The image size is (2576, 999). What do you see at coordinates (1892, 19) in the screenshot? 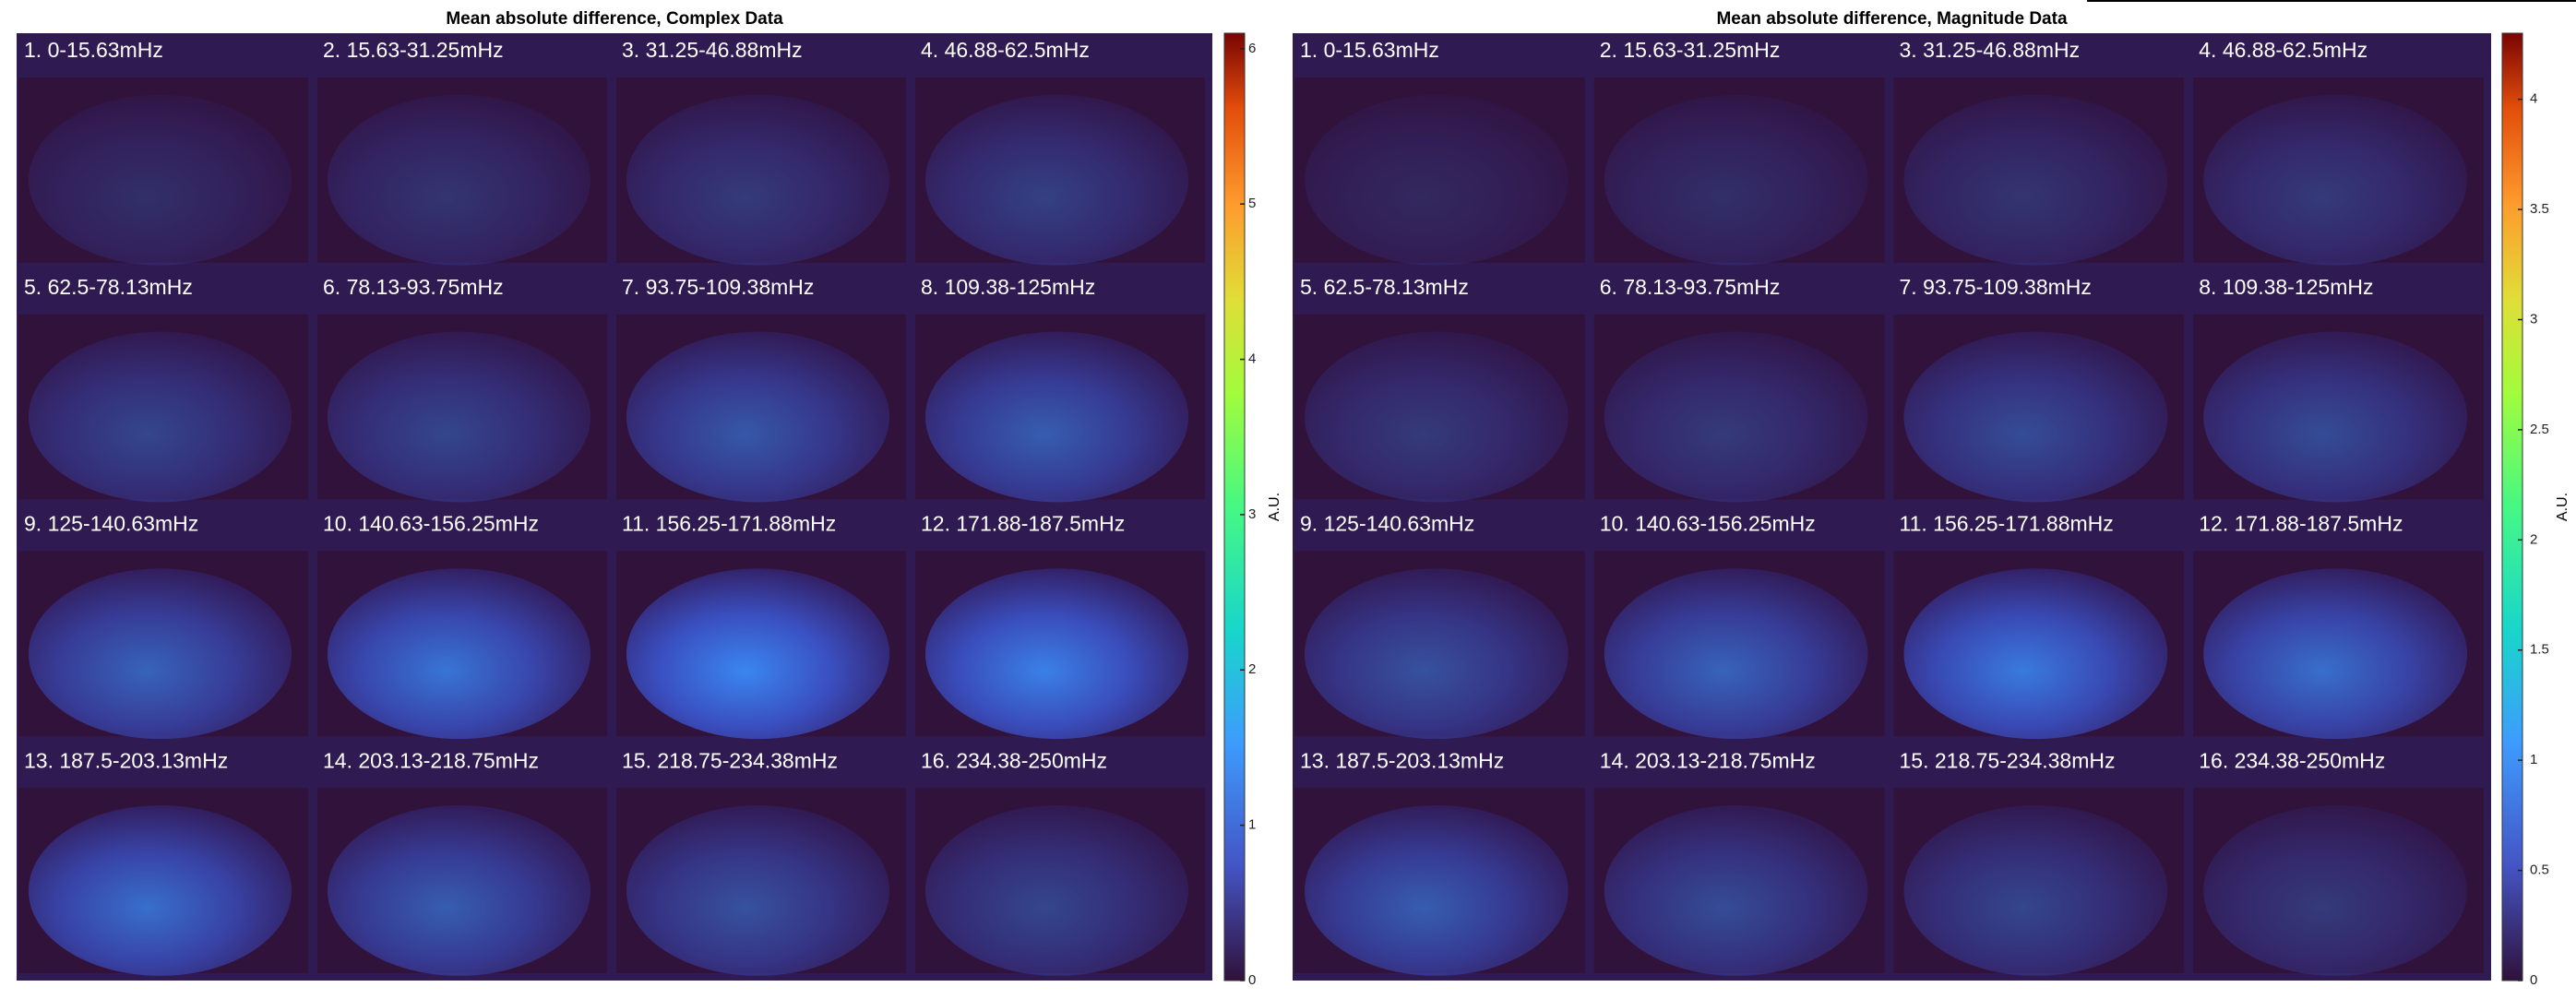
I see `chart-title: Mean absolute difference, Magnitude Data` at bounding box center [1892, 19].